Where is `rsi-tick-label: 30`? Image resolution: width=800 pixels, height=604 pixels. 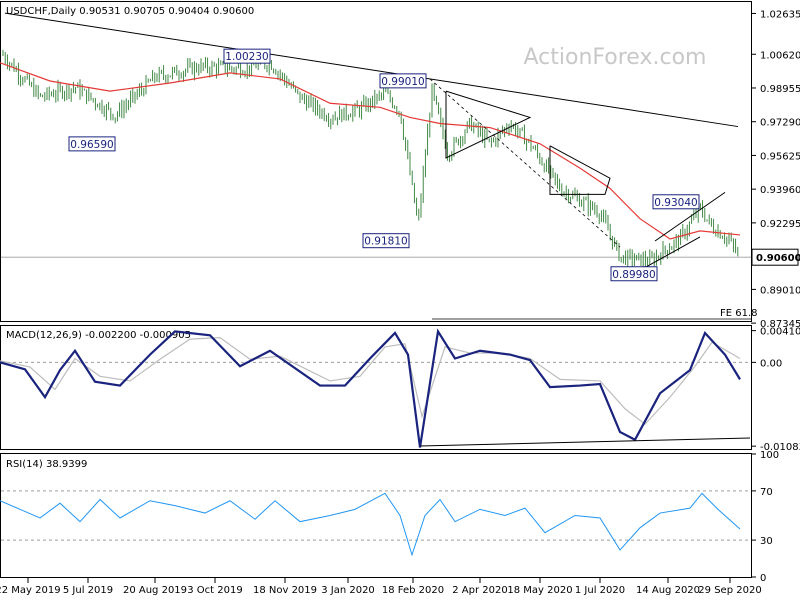 rsi-tick-label: 30 is located at coordinates (766, 541).